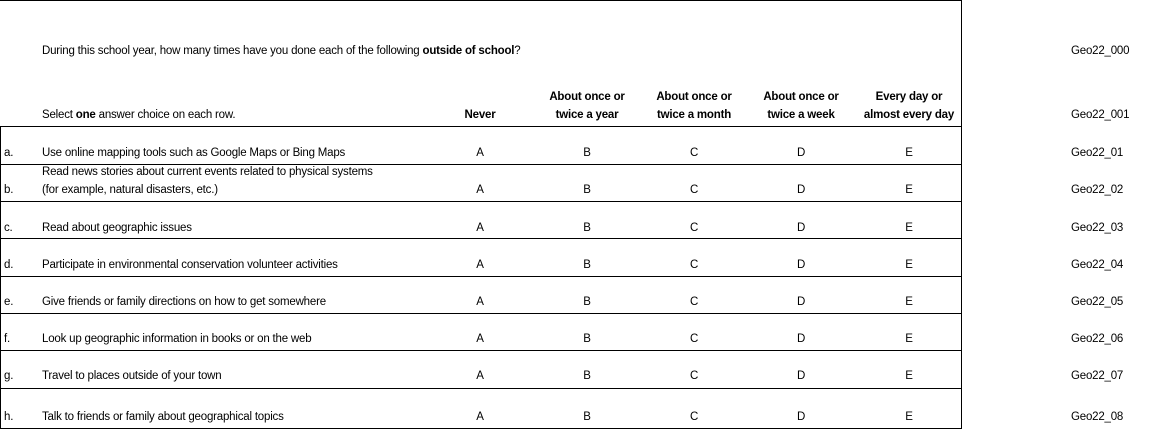 This screenshot has height=429, width=1165. Describe the element at coordinates (9, 190) in the screenshot. I see `row-letter: b.` at that location.